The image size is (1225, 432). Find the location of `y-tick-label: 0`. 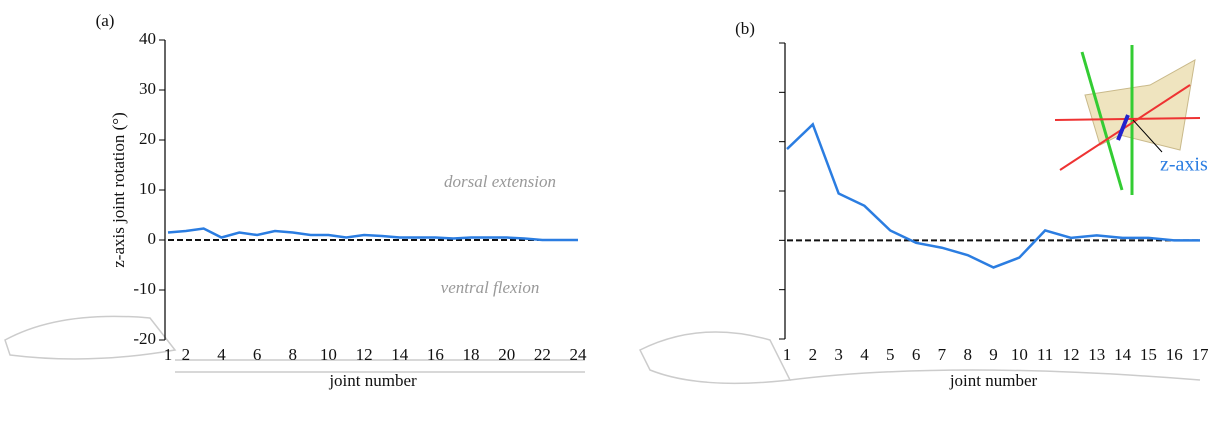

y-tick-label: 0 is located at coordinates (152, 238).